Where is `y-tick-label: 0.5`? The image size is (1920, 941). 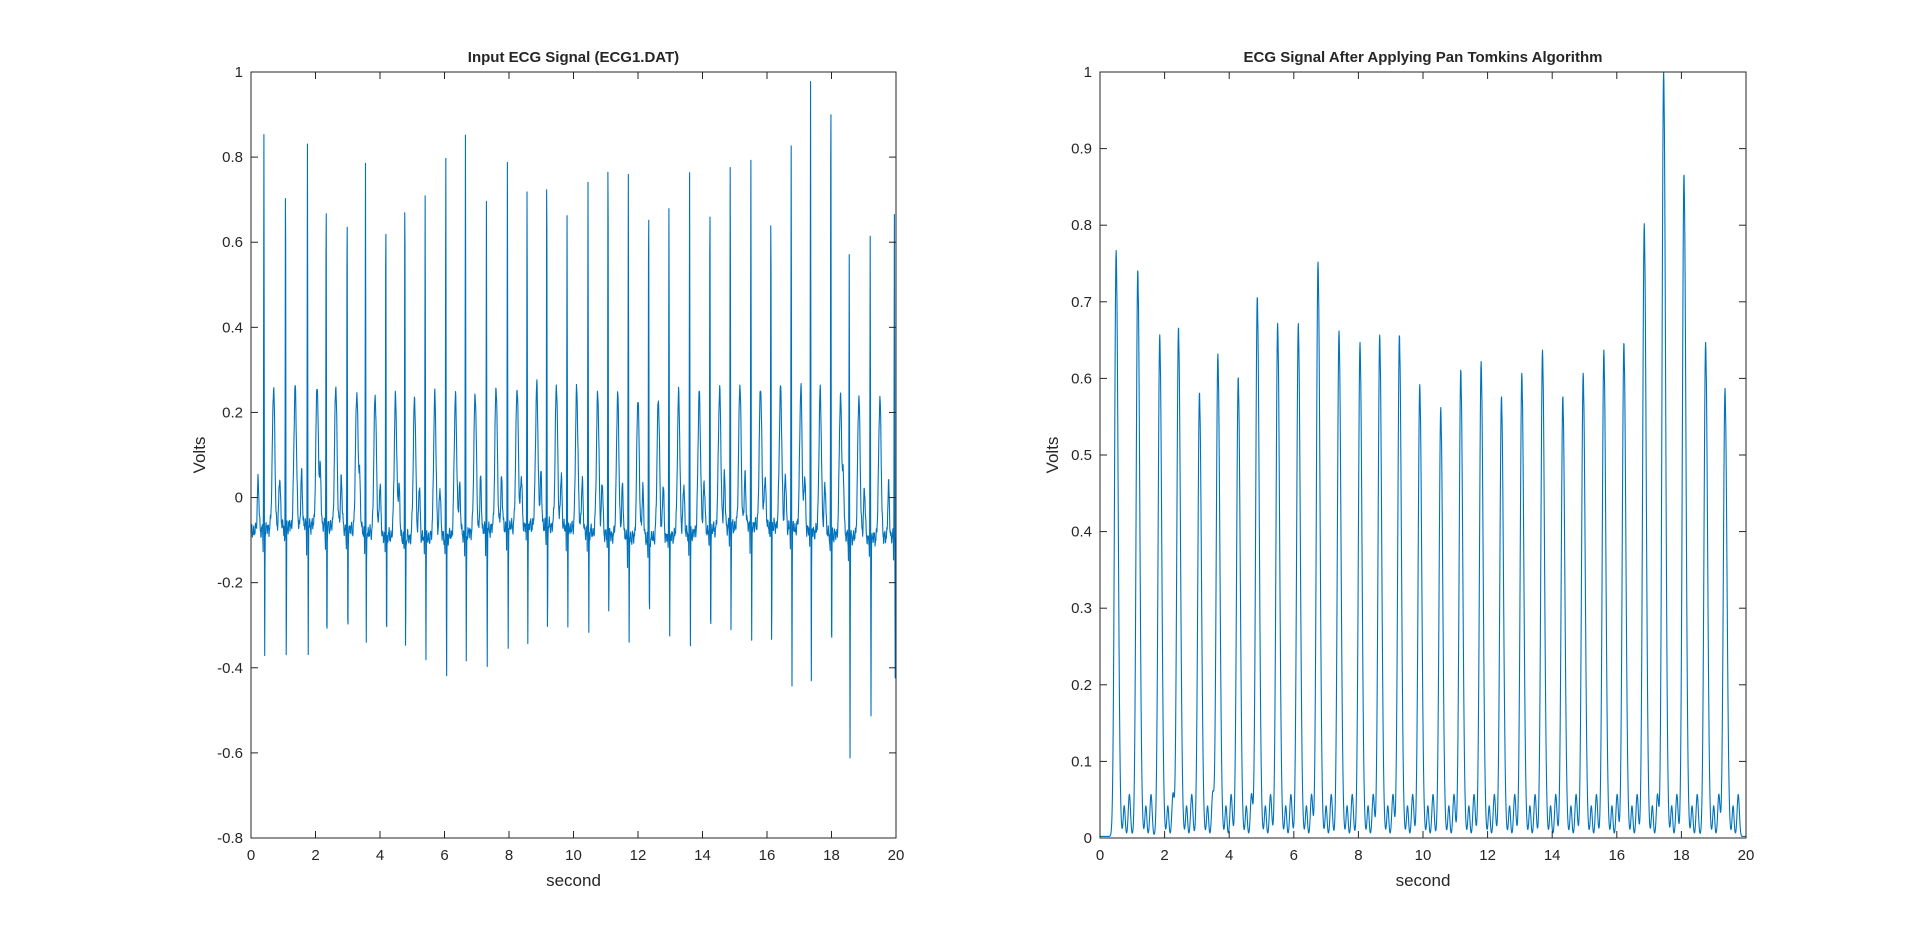 y-tick-label: 0.5 is located at coordinates (1081, 455).